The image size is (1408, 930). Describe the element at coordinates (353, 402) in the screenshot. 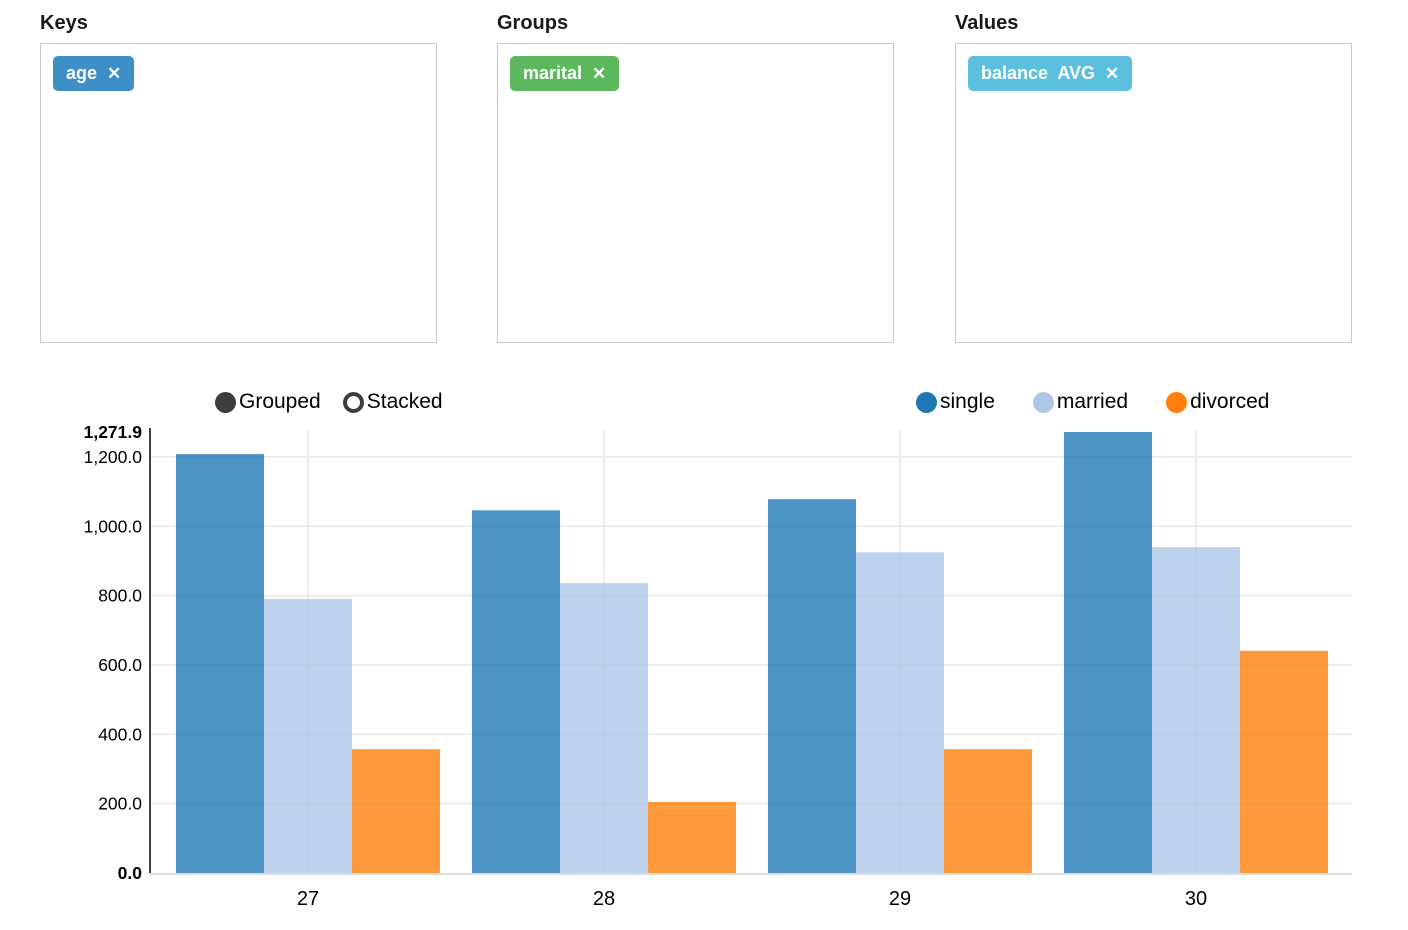

I see `radio-unselected-icon` at that location.